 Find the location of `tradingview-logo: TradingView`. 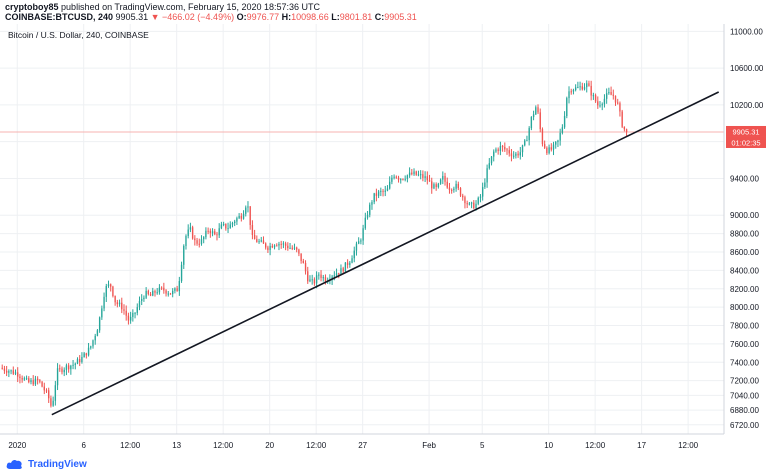

tradingview-logo: TradingView is located at coordinates (46, 464).